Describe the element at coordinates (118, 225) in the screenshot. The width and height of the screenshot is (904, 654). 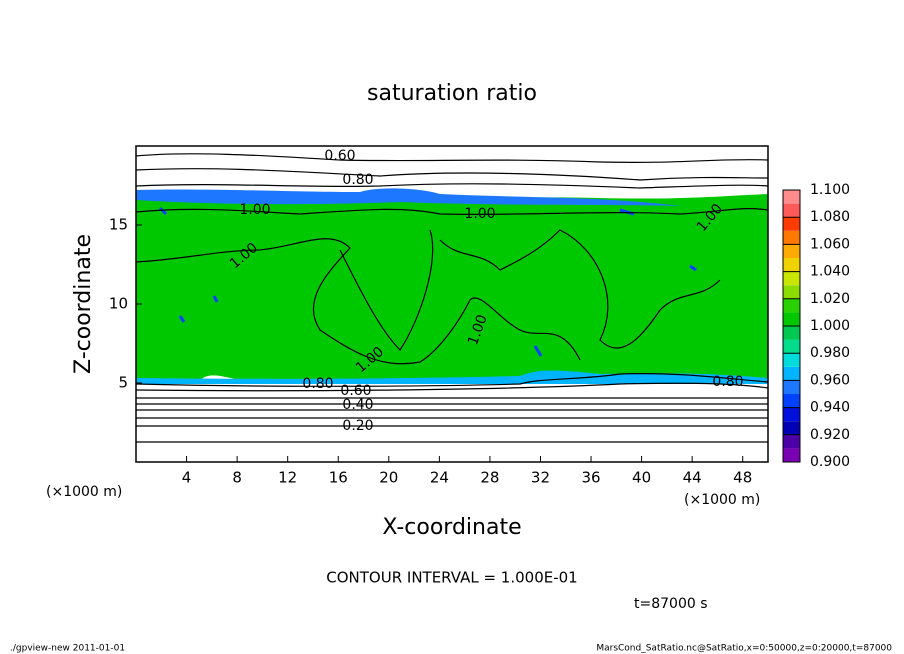
I see `y-tick-label: 15` at that location.